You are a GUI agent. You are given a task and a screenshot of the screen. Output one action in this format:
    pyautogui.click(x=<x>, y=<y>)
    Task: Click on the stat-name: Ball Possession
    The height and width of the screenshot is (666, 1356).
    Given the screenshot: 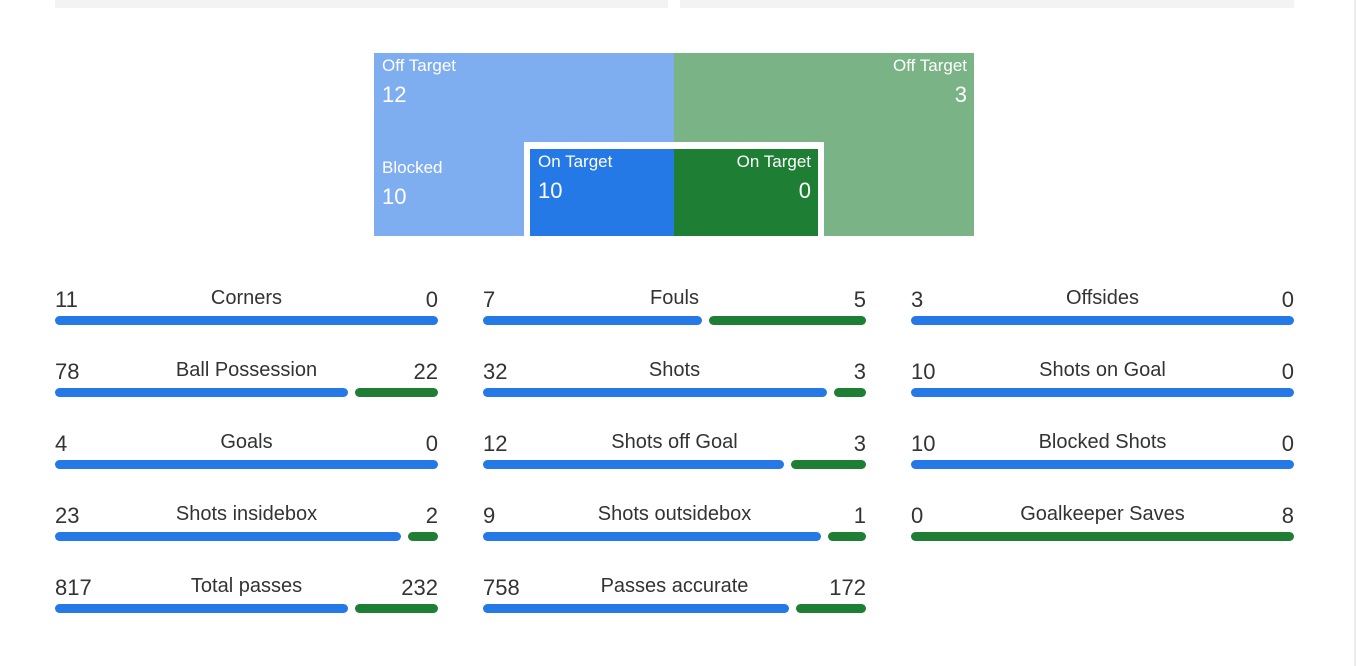 What is the action you would take?
    pyautogui.click(x=246, y=370)
    